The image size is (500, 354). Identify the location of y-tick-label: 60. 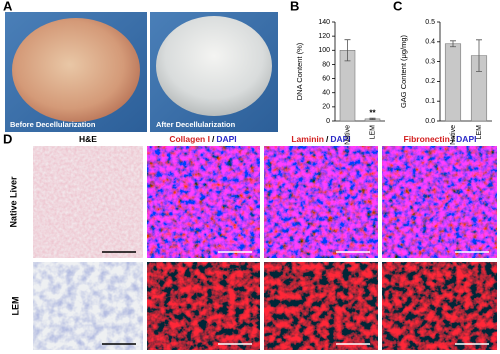
(326, 78).